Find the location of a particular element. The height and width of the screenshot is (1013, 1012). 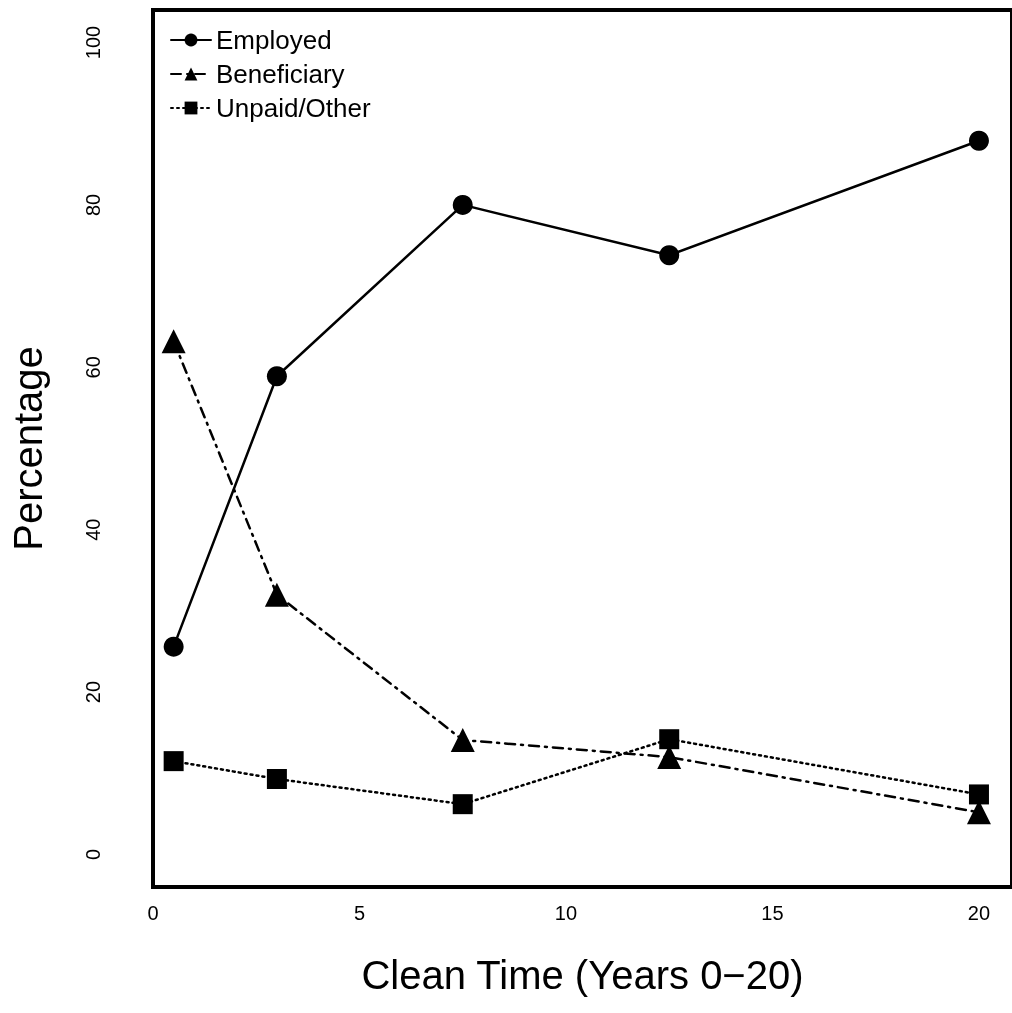

x-tick-label: 0 is located at coordinates (153, 913).